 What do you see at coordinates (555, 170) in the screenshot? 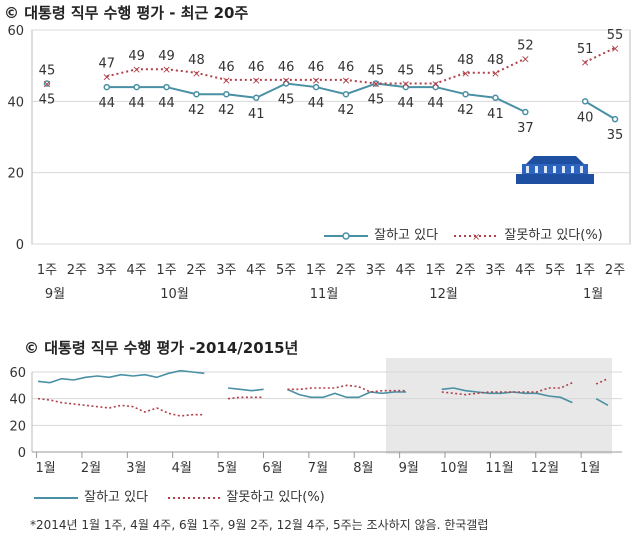
I see `blue-house-icon` at bounding box center [555, 170].